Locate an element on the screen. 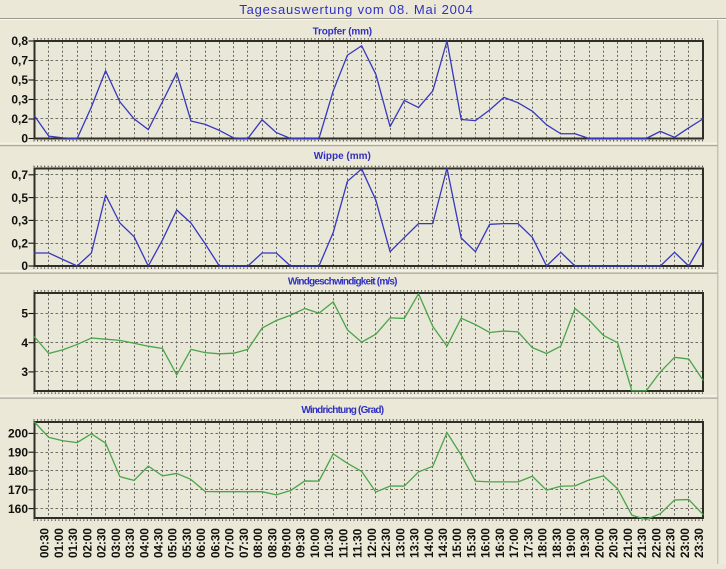 The width and height of the screenshot is (726, 569). svg-text: 01:30 is located at coordinates (73, 543).